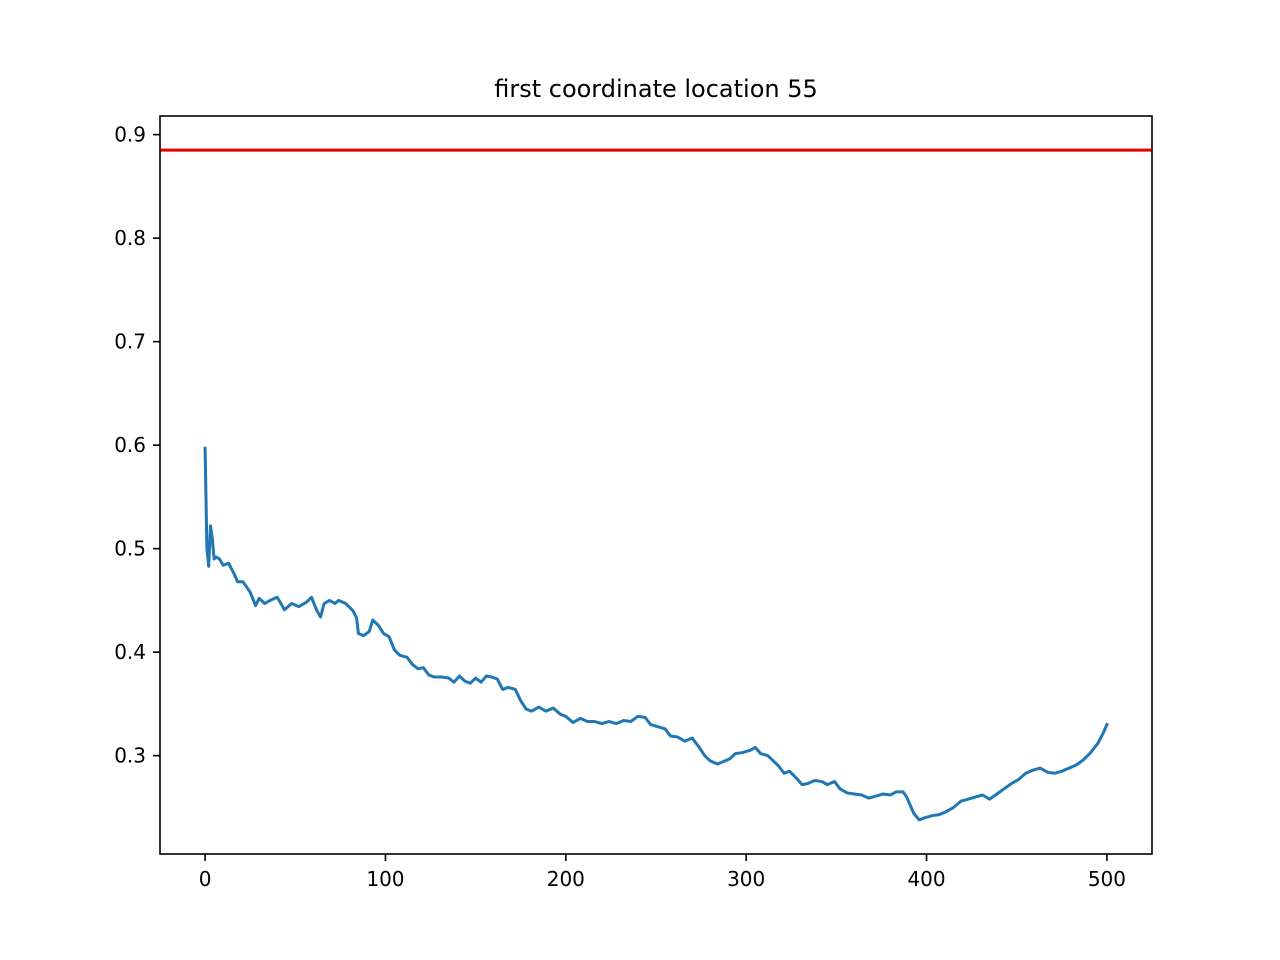 The image size is (1280, 960). Describe the element at coordinates (205, 879) in the screenshot. I see `x-tick-label: 0` at that location.